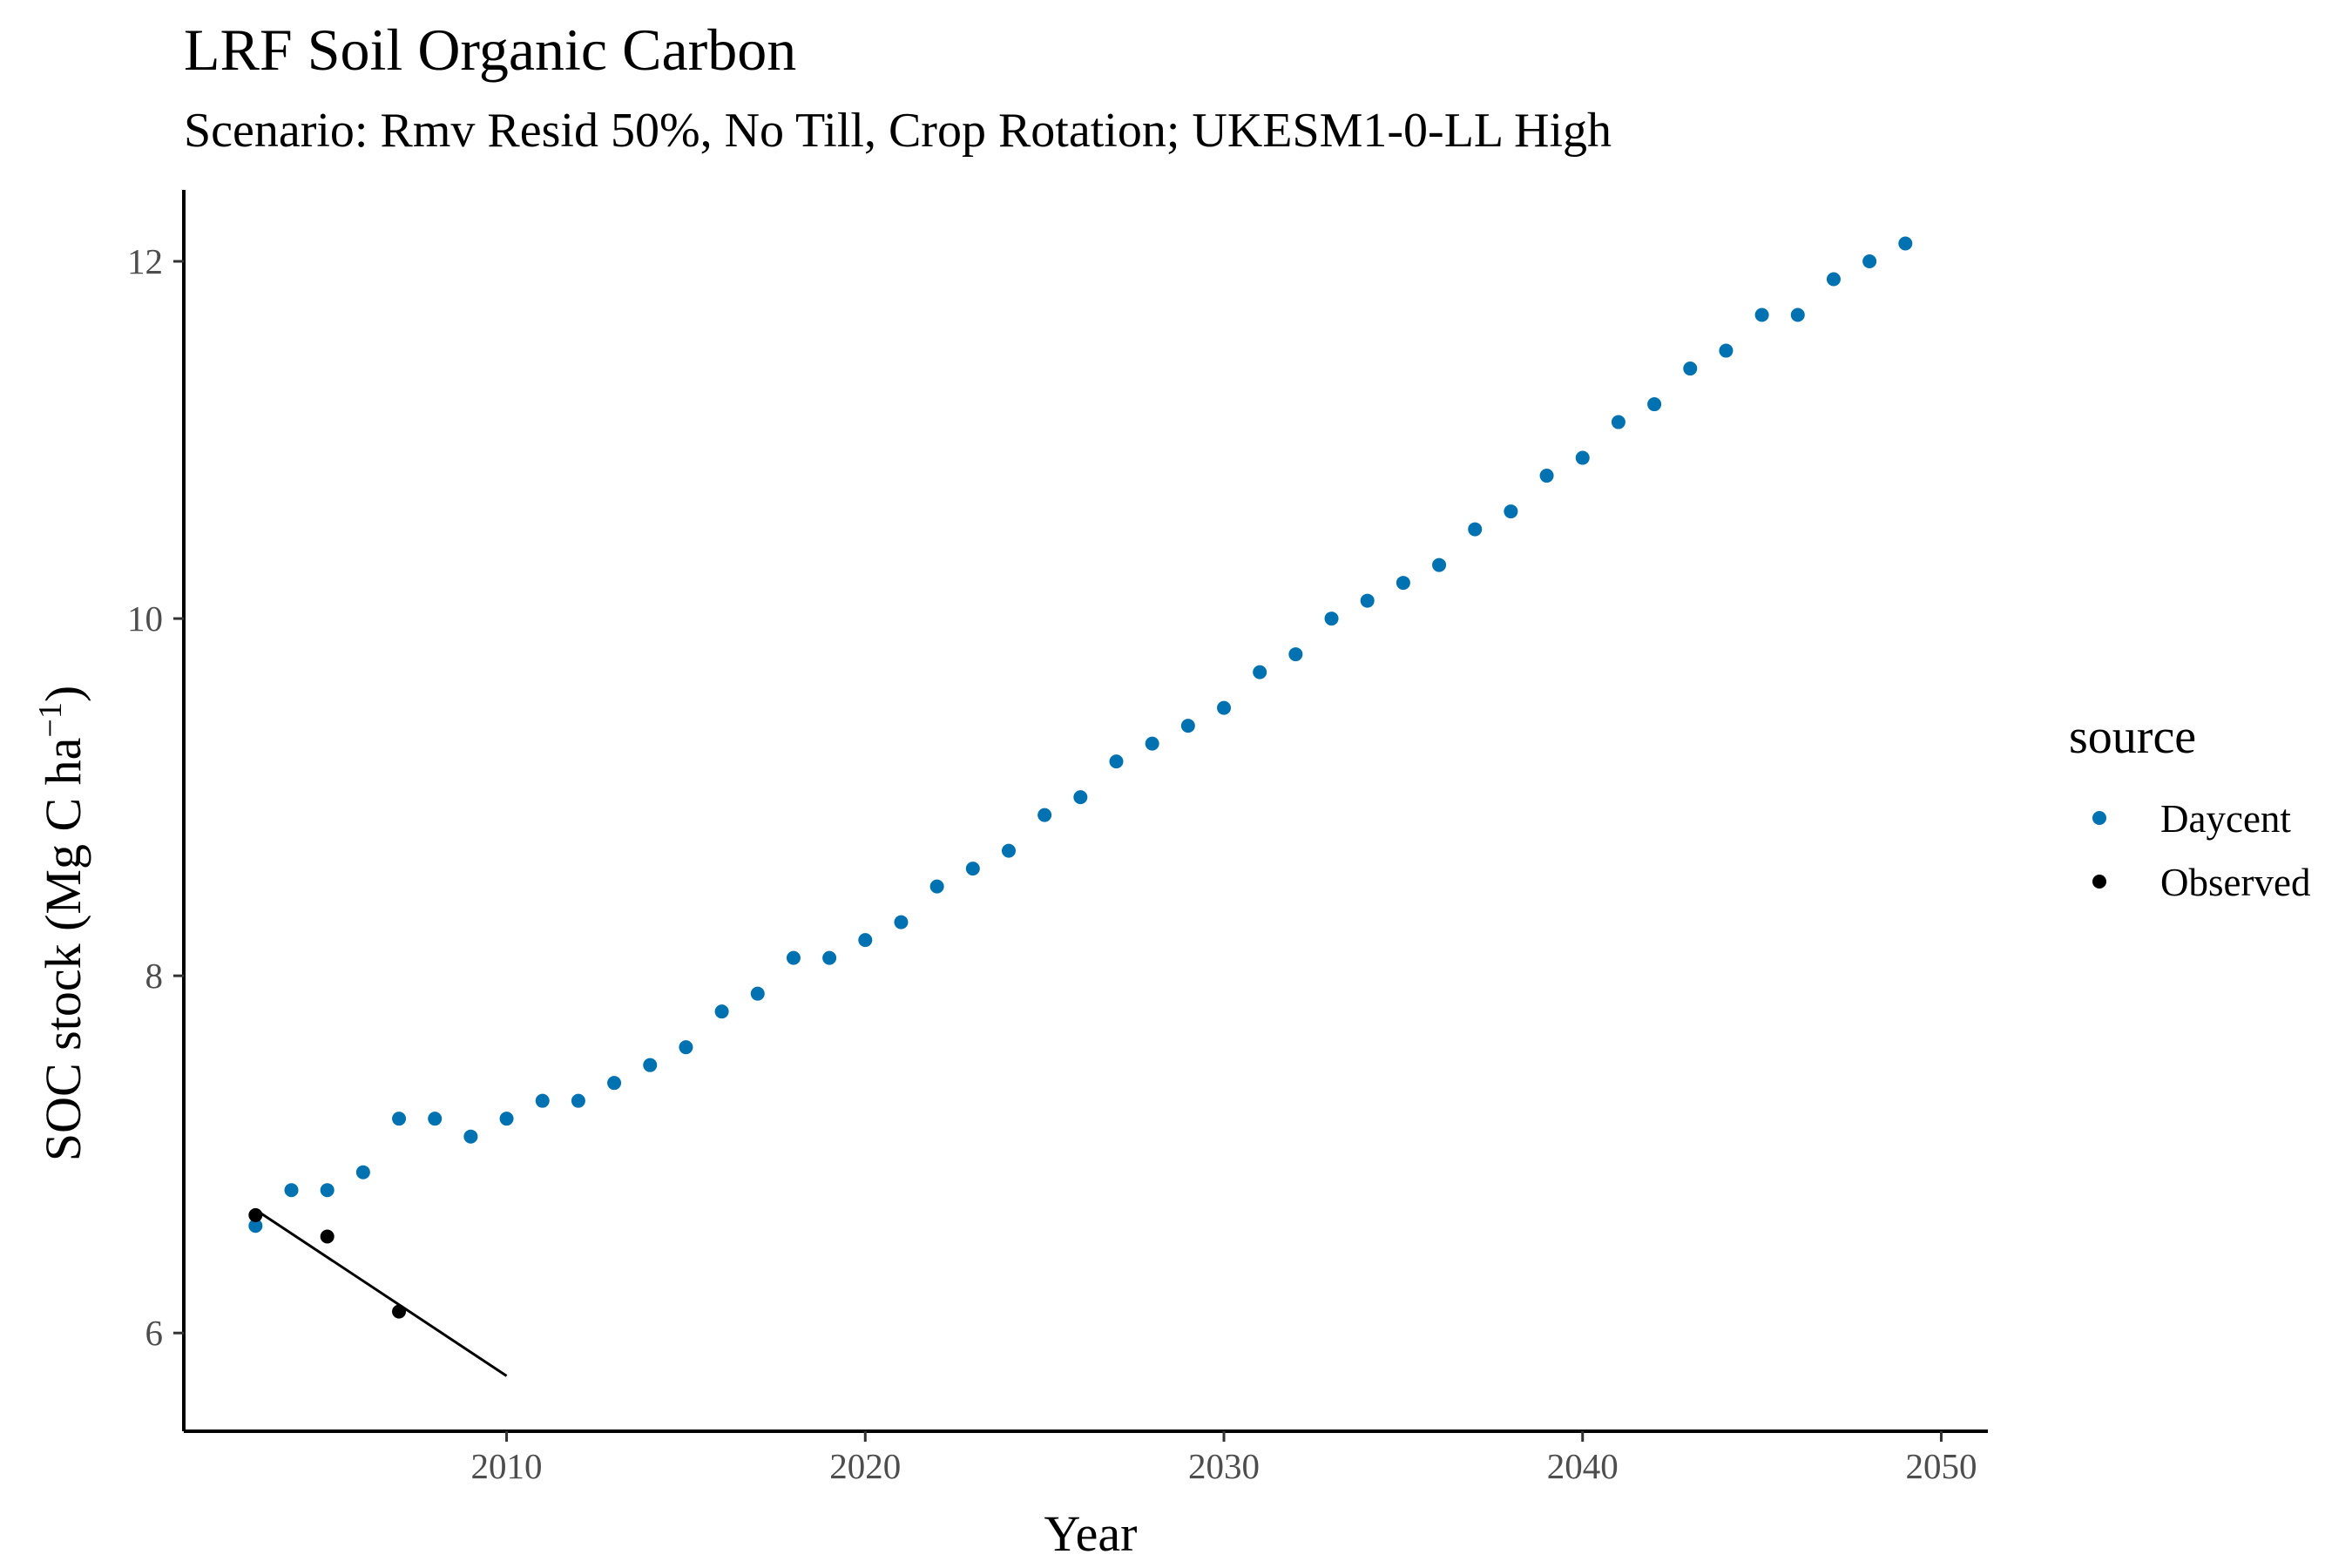  Describe the element at coordinates (155, 797) in the screenshot. I see `y-axis-ticks: 6 8 10 12` at that location.